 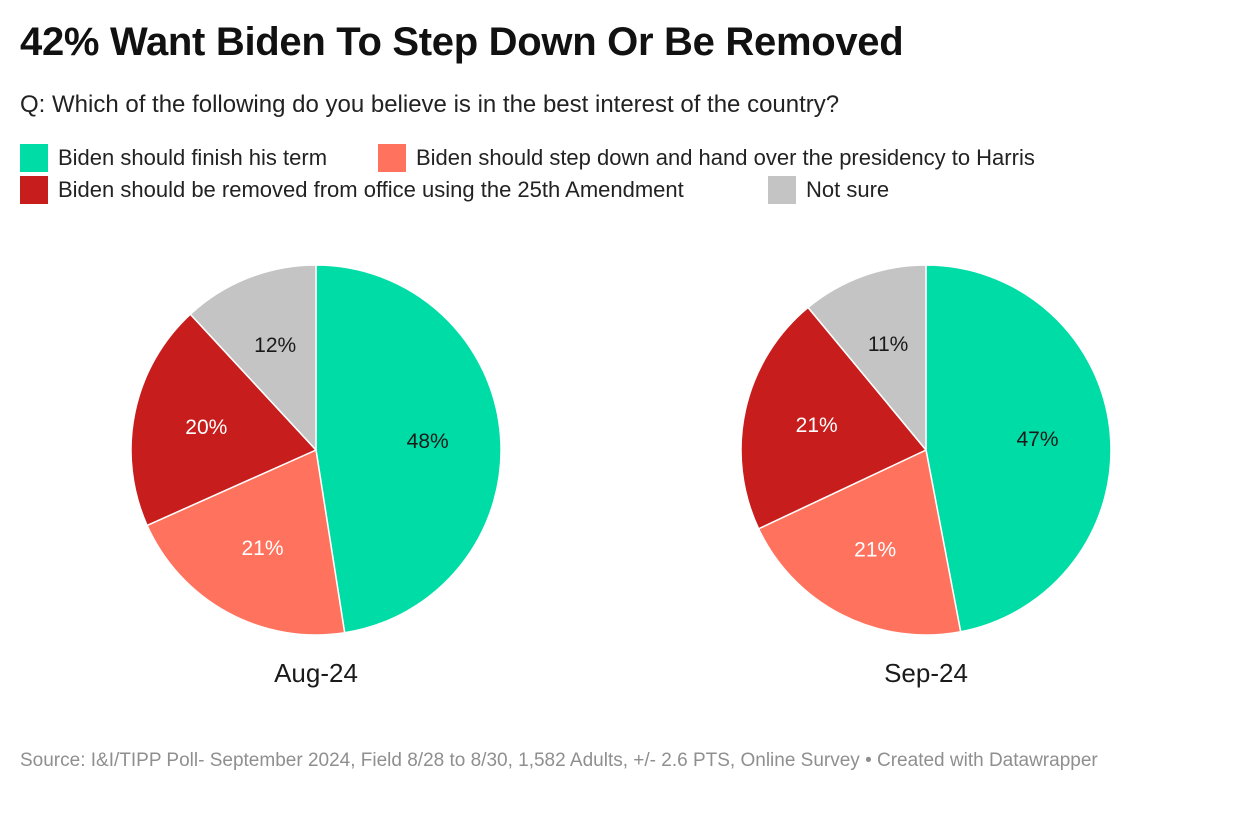 I want to click on slice-value-label: 48%, so click(x=428, y=441).